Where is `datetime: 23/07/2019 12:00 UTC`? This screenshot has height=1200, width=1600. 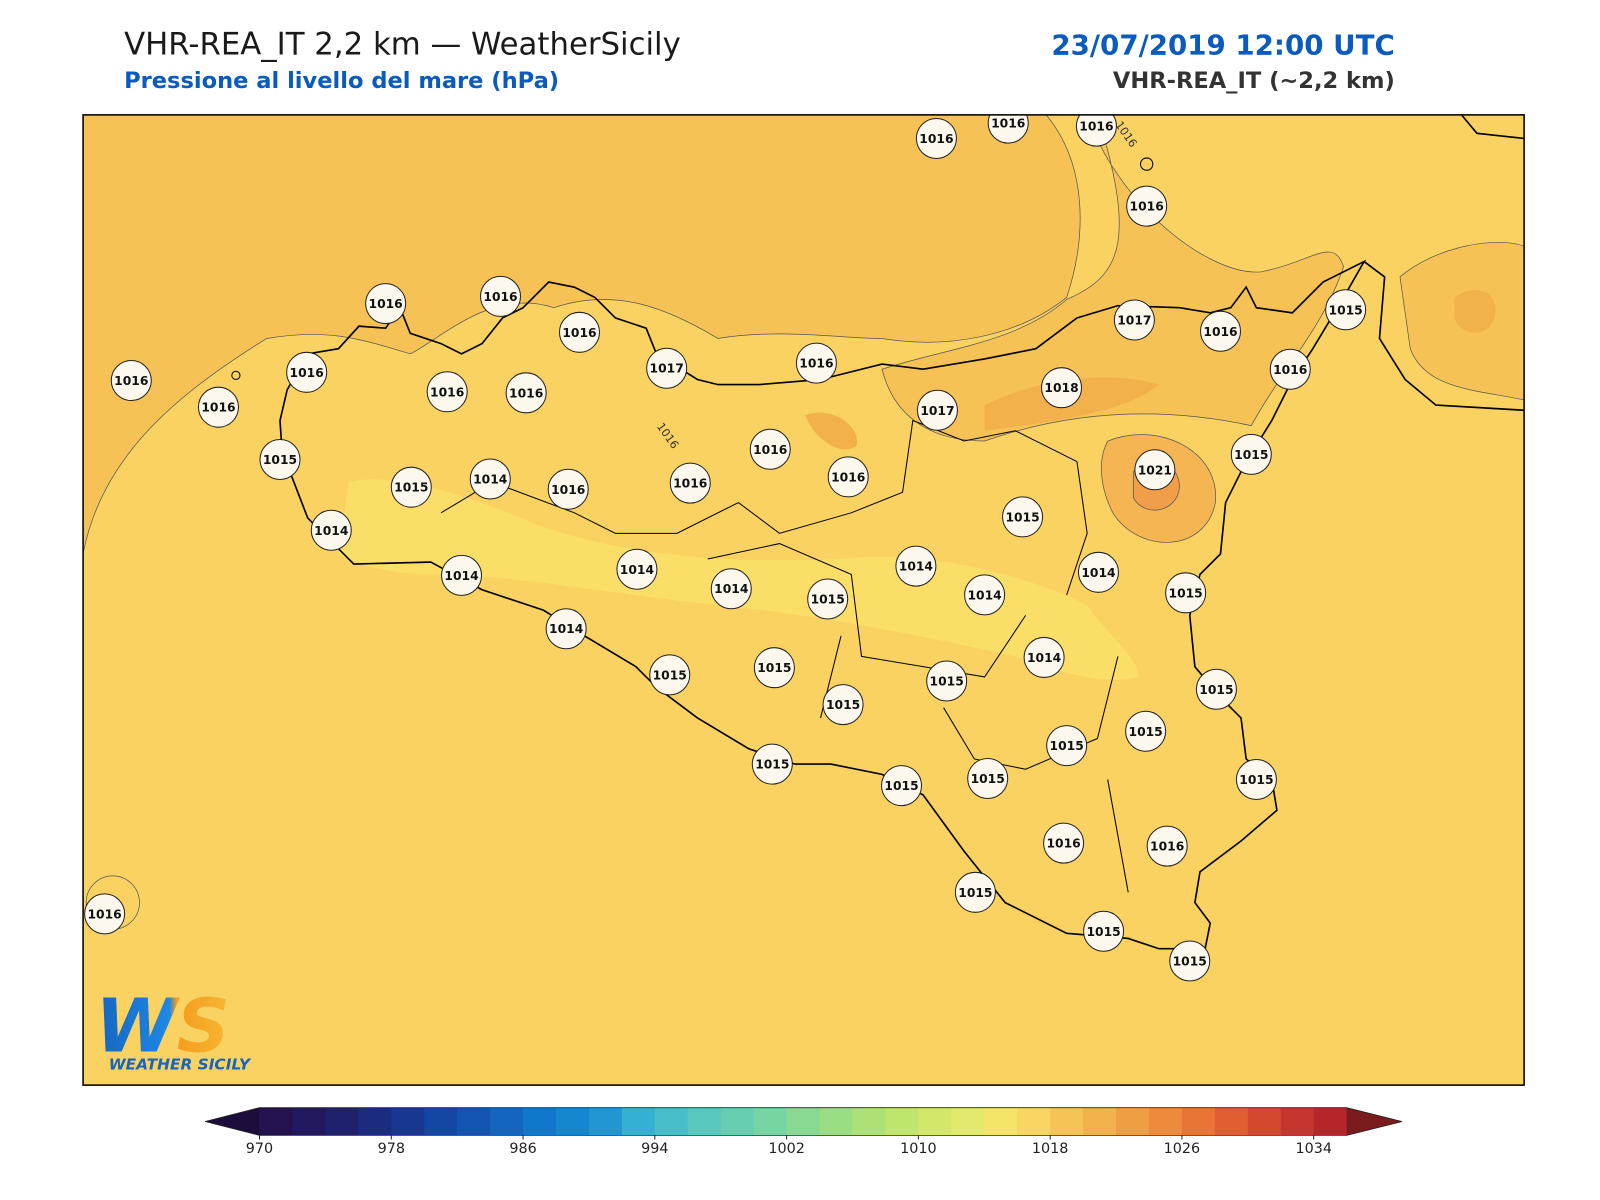
datetime: 23/07/2019 12:00 UTC is located at coordinates (1222, 44).